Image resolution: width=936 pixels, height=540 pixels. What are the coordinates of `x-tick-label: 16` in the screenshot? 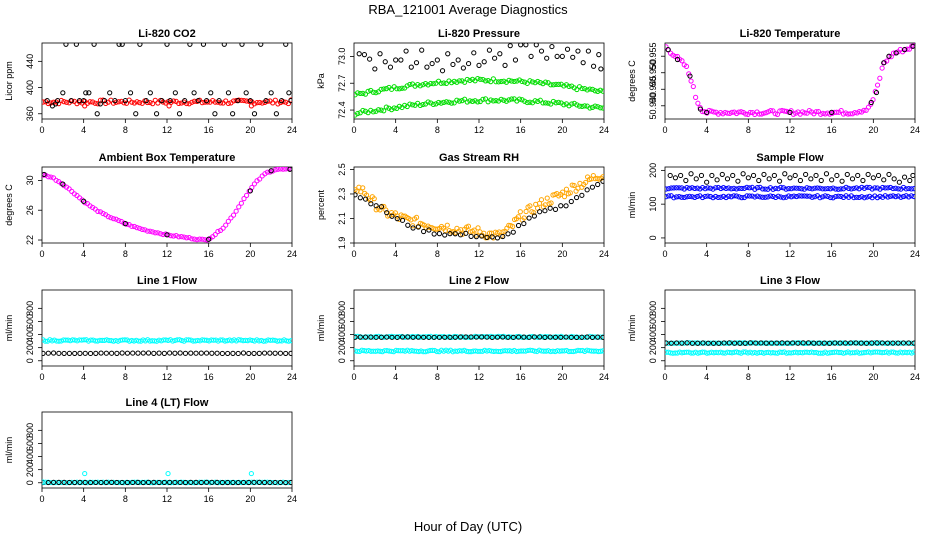 It's located at (521, 254).